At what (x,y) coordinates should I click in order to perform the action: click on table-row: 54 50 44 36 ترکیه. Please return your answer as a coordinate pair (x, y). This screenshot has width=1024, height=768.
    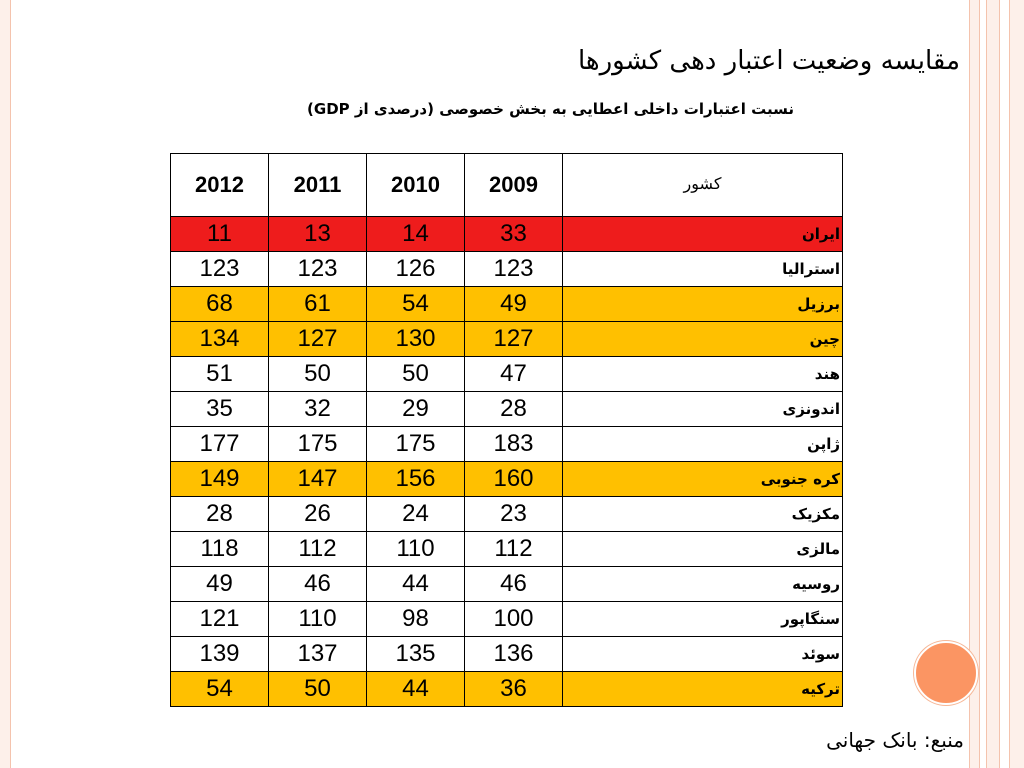
    Looking at the image, I should click on (506, 689).